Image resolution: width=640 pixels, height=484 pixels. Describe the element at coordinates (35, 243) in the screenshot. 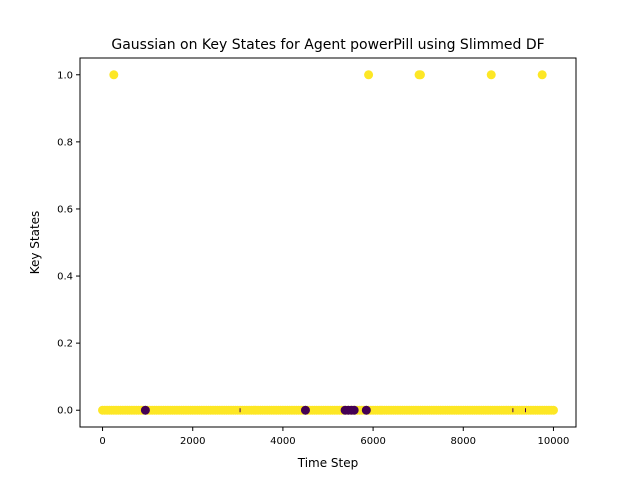

I see `y-axis-label: Key States` at that location.